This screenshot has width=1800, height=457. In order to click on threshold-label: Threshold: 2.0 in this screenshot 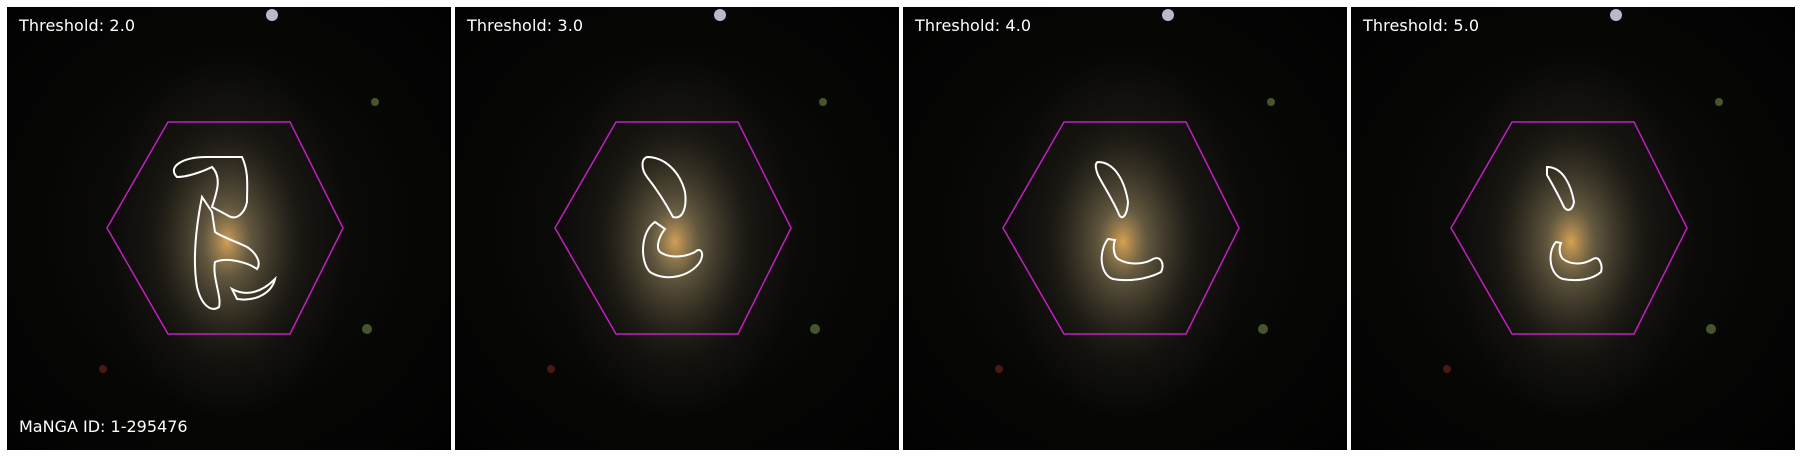, I will do `click(77, 25)`.